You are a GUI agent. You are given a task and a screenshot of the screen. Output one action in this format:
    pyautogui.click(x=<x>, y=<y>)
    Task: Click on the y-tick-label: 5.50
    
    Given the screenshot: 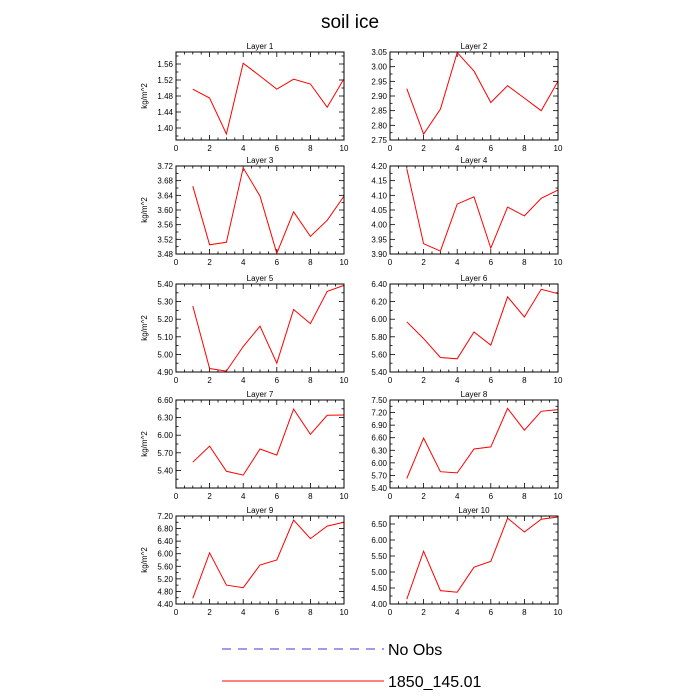 What is the action you would take?
    pyautogui.click(x=379, y=556)
    